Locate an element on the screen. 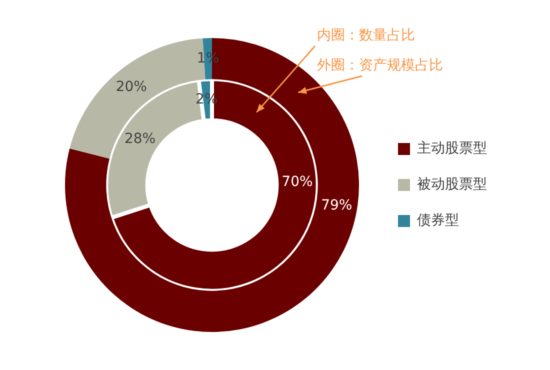  slice-label: 外圈：资产规模占比 is located at coordinates (380, 66).